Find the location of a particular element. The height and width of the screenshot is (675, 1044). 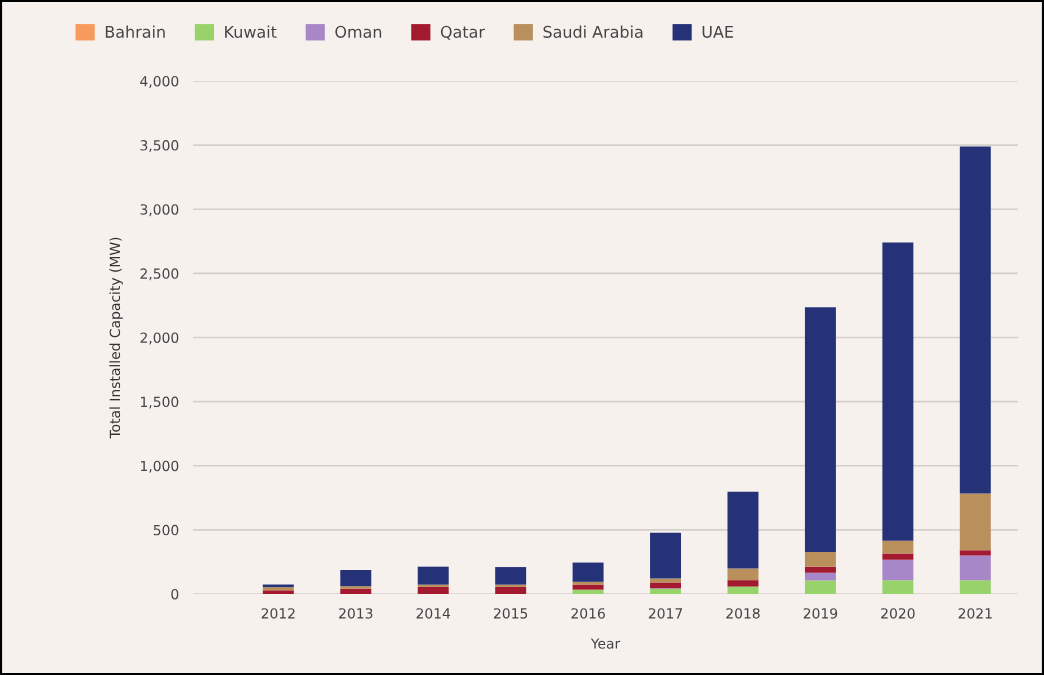

y-tick-label: 4,000 is located at coordinates (159, 81).